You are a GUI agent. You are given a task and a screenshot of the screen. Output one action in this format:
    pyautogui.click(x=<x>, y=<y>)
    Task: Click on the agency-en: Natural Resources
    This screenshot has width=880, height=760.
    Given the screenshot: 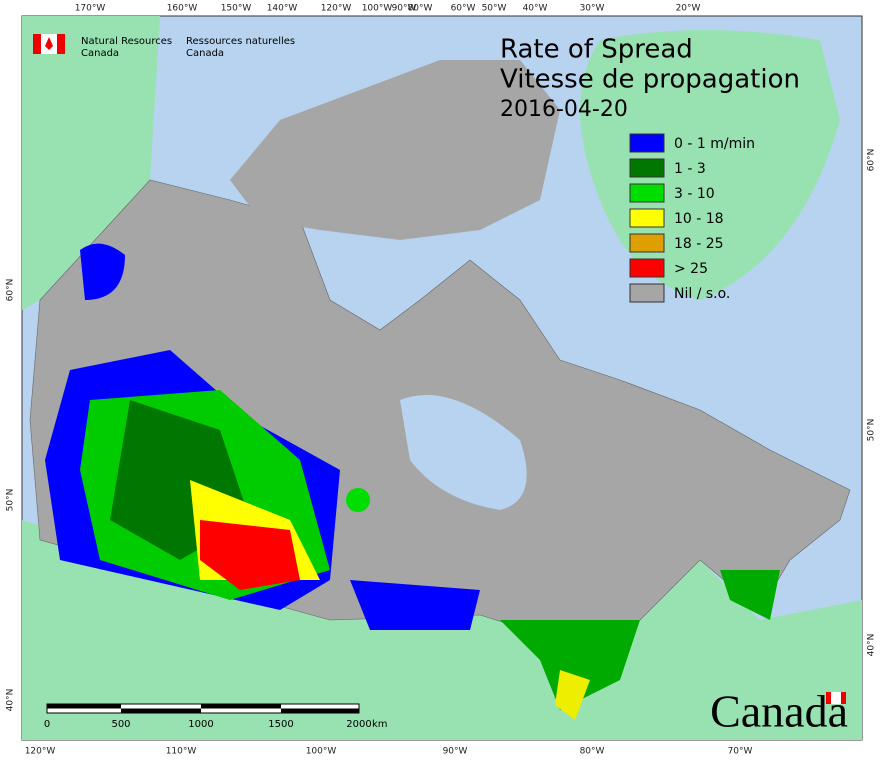 What is the action you would take?
    pyautogui.click(x=126, y=41)
    